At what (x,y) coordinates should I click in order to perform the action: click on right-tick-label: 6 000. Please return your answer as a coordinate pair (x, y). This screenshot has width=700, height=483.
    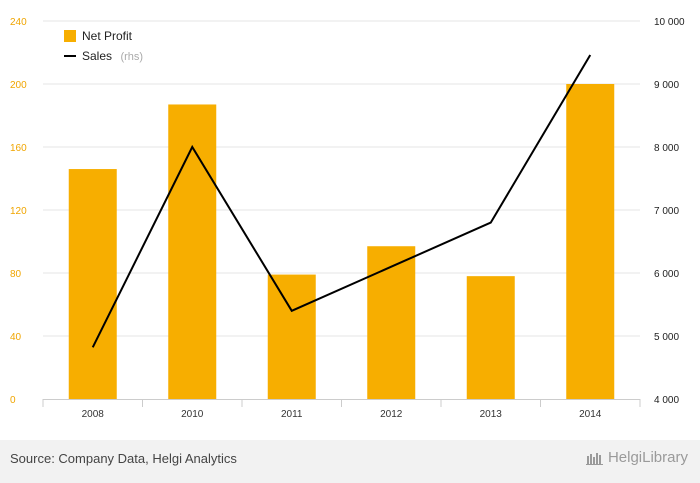
    Looking at the image, I should click on (666, 274).